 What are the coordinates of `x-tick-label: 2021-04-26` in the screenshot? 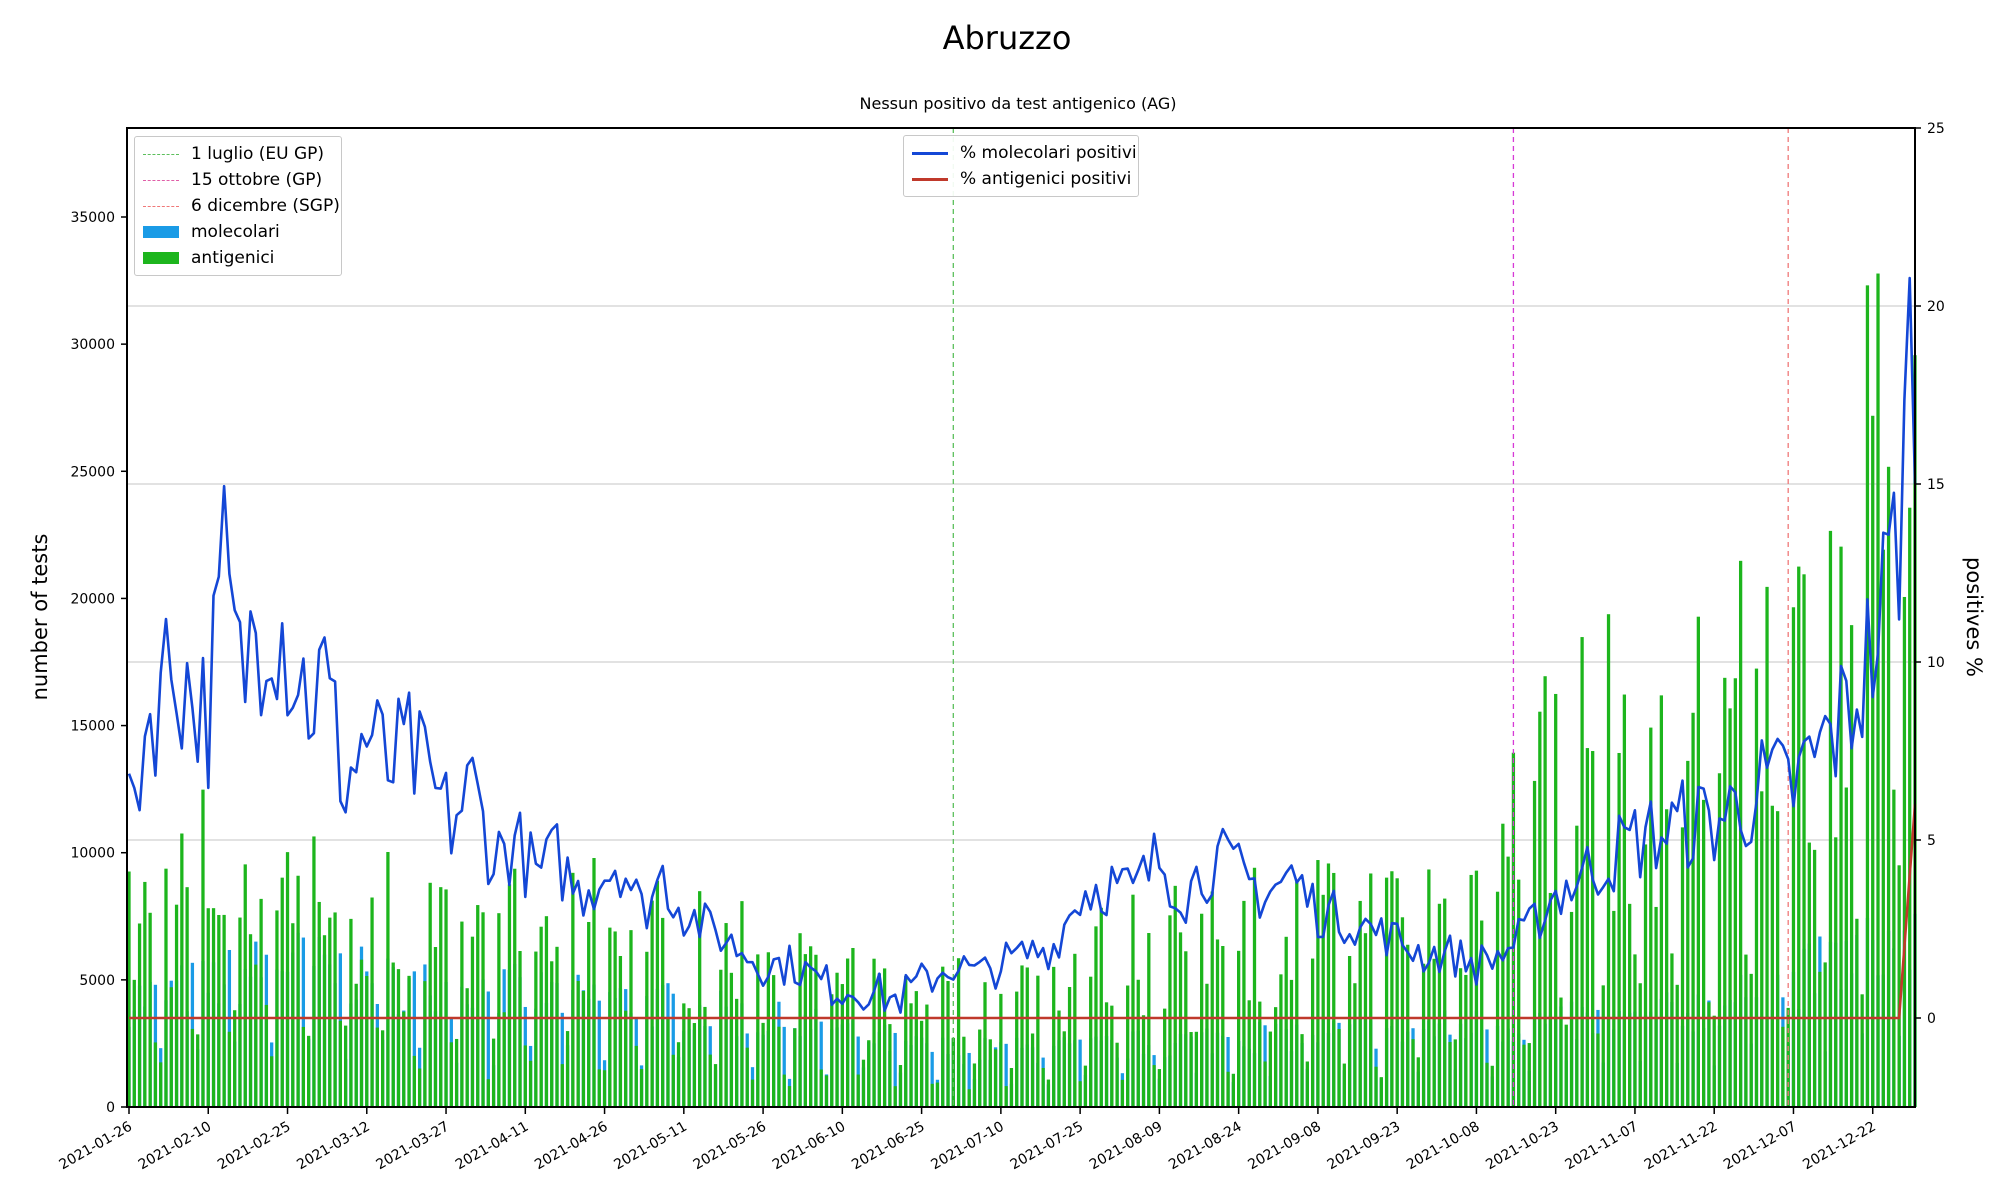 It's located at (571, 1146).